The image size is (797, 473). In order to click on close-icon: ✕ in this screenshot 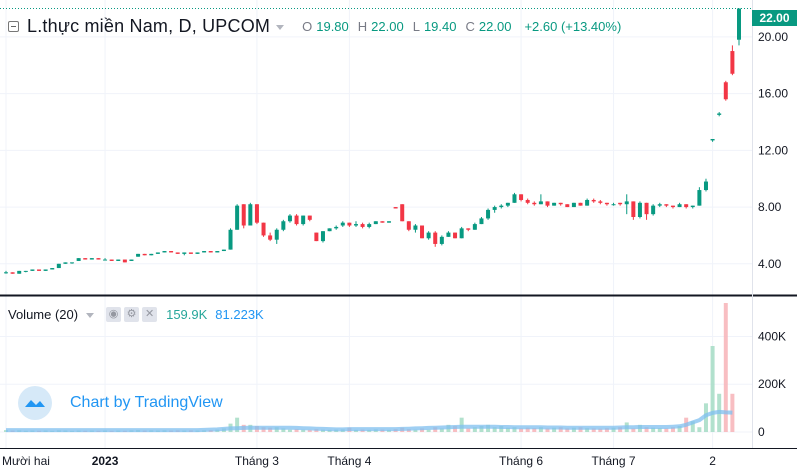, I will do `click(150, 314)`.